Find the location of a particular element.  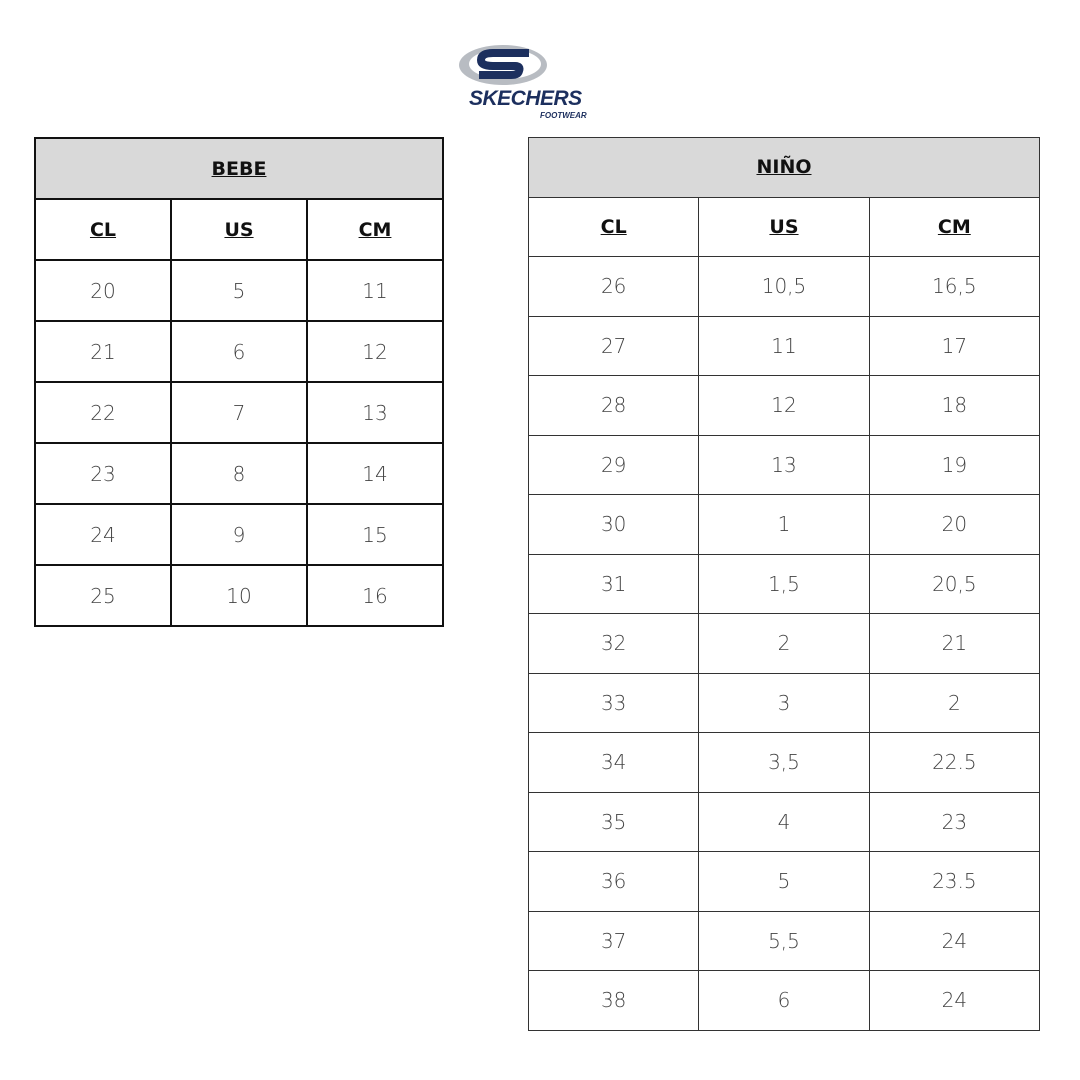

table-cell: 27 is located at coordinates (613, 345).